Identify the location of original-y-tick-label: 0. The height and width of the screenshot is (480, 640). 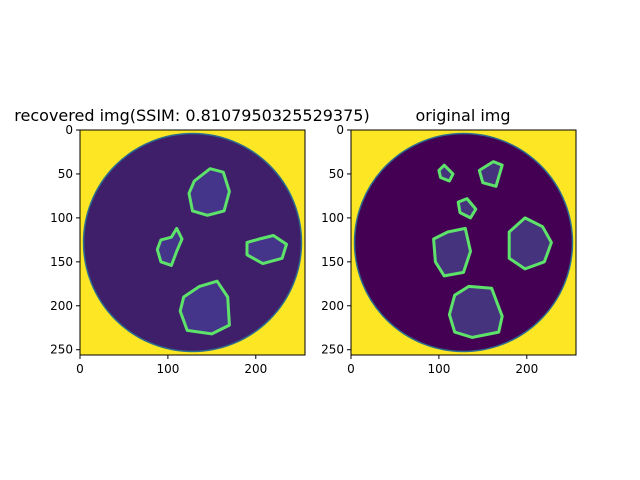
(340, 130).